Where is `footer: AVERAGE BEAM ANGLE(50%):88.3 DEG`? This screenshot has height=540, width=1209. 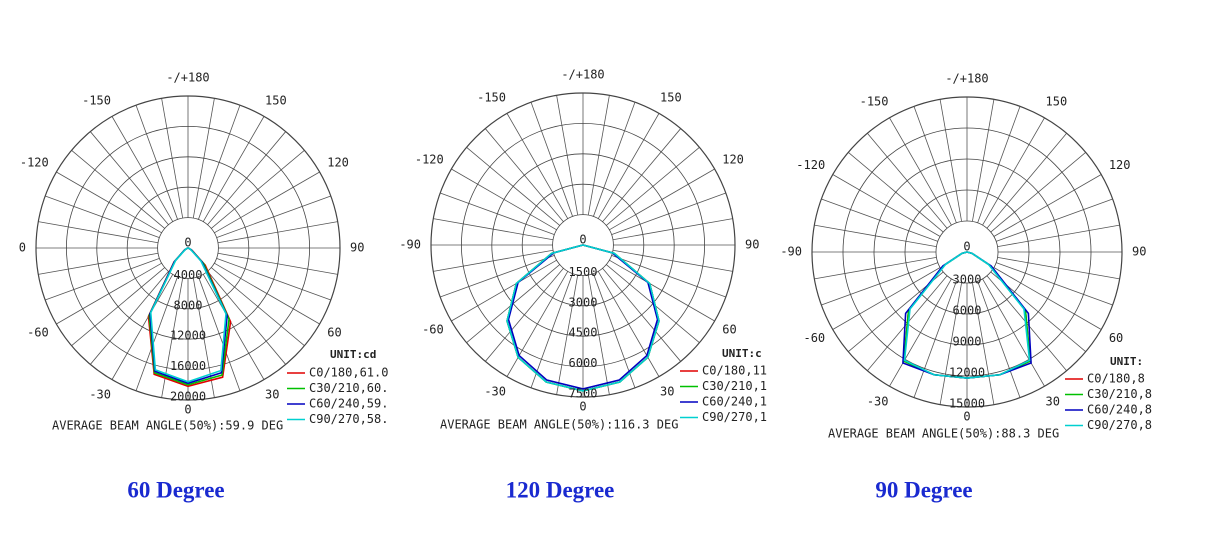
footer: AVERAGE BEAM ANGLE(50%):88.3 DEG is located at coordinates (943, 434).